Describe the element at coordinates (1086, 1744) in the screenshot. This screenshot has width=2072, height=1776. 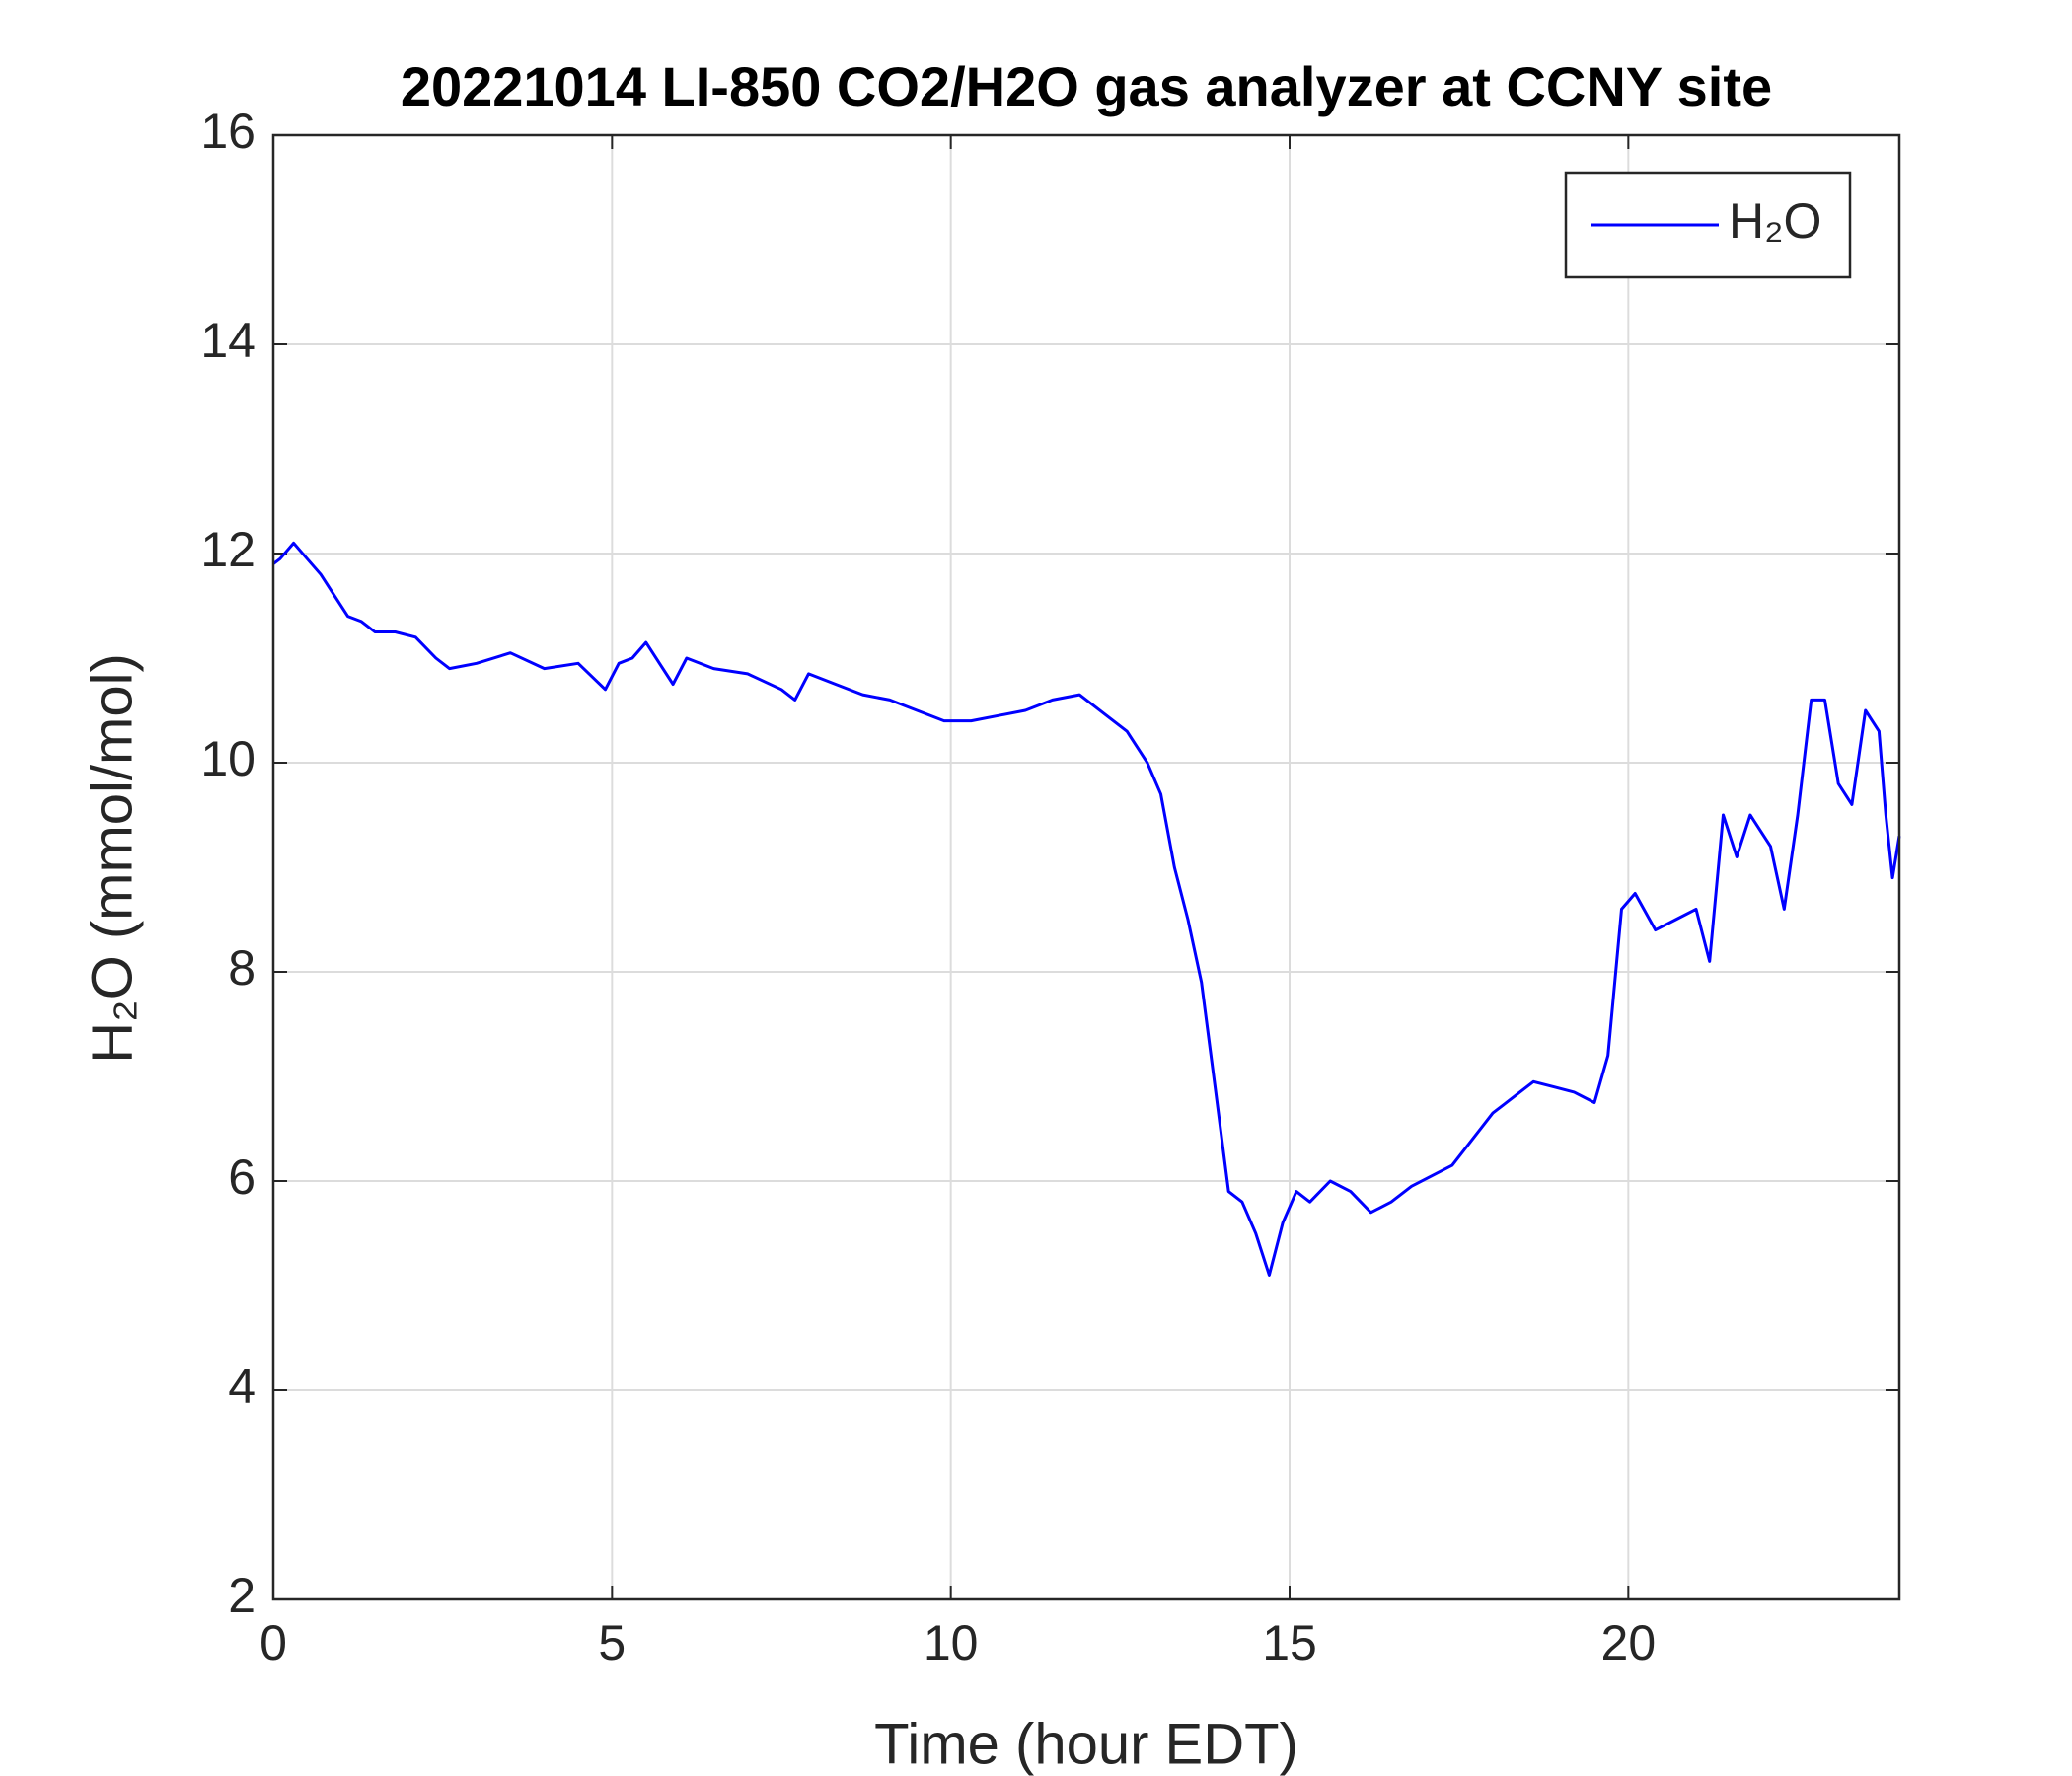
I see `x-axis-label: Time (hour EDT)` at that location.